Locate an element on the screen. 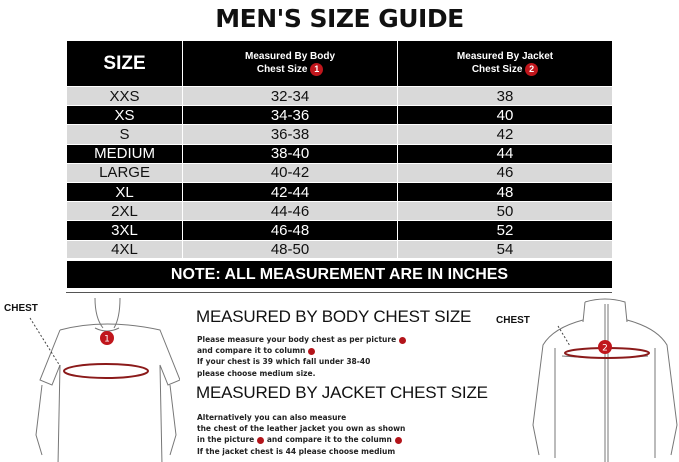  table-row: 2XL 44-46 50 is located at coordinates (339, 211).